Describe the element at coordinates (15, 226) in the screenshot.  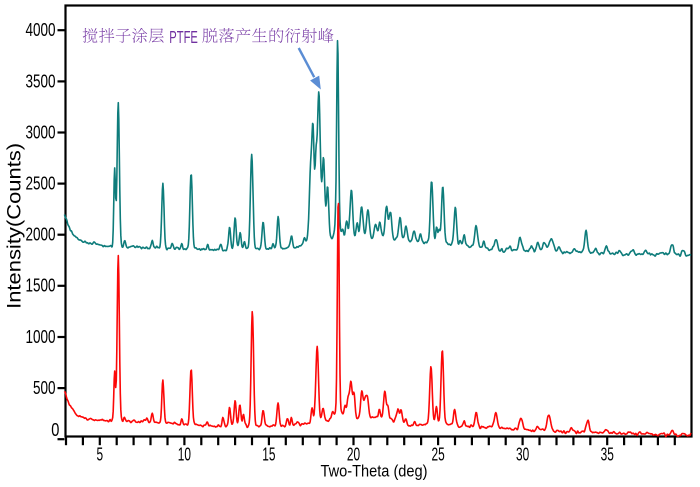
I see `svg-text: Intensity(Counts)` at that location.